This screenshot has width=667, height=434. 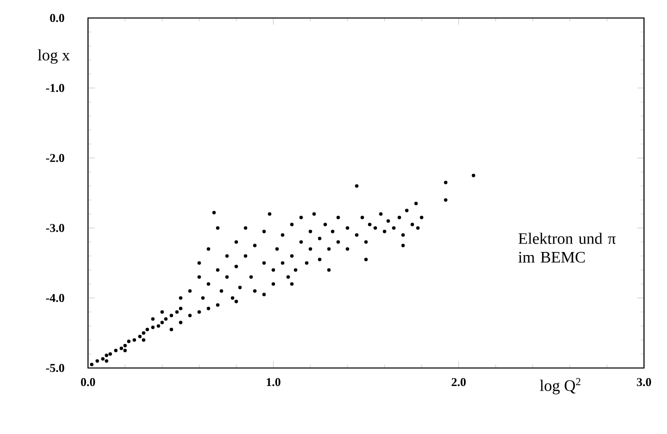 I want to click on x-tick-label: 2.0, so click(x=459, y=382).